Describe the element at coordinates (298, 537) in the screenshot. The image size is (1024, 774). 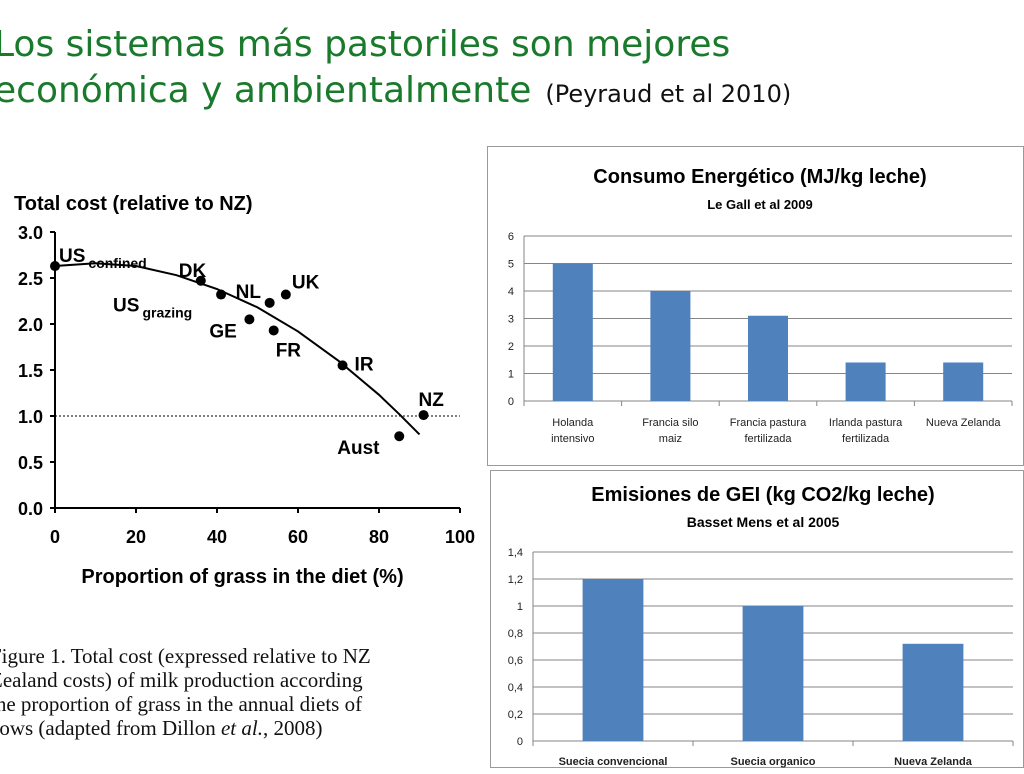
I see `scatter-x-tick-label: 60` at that location.